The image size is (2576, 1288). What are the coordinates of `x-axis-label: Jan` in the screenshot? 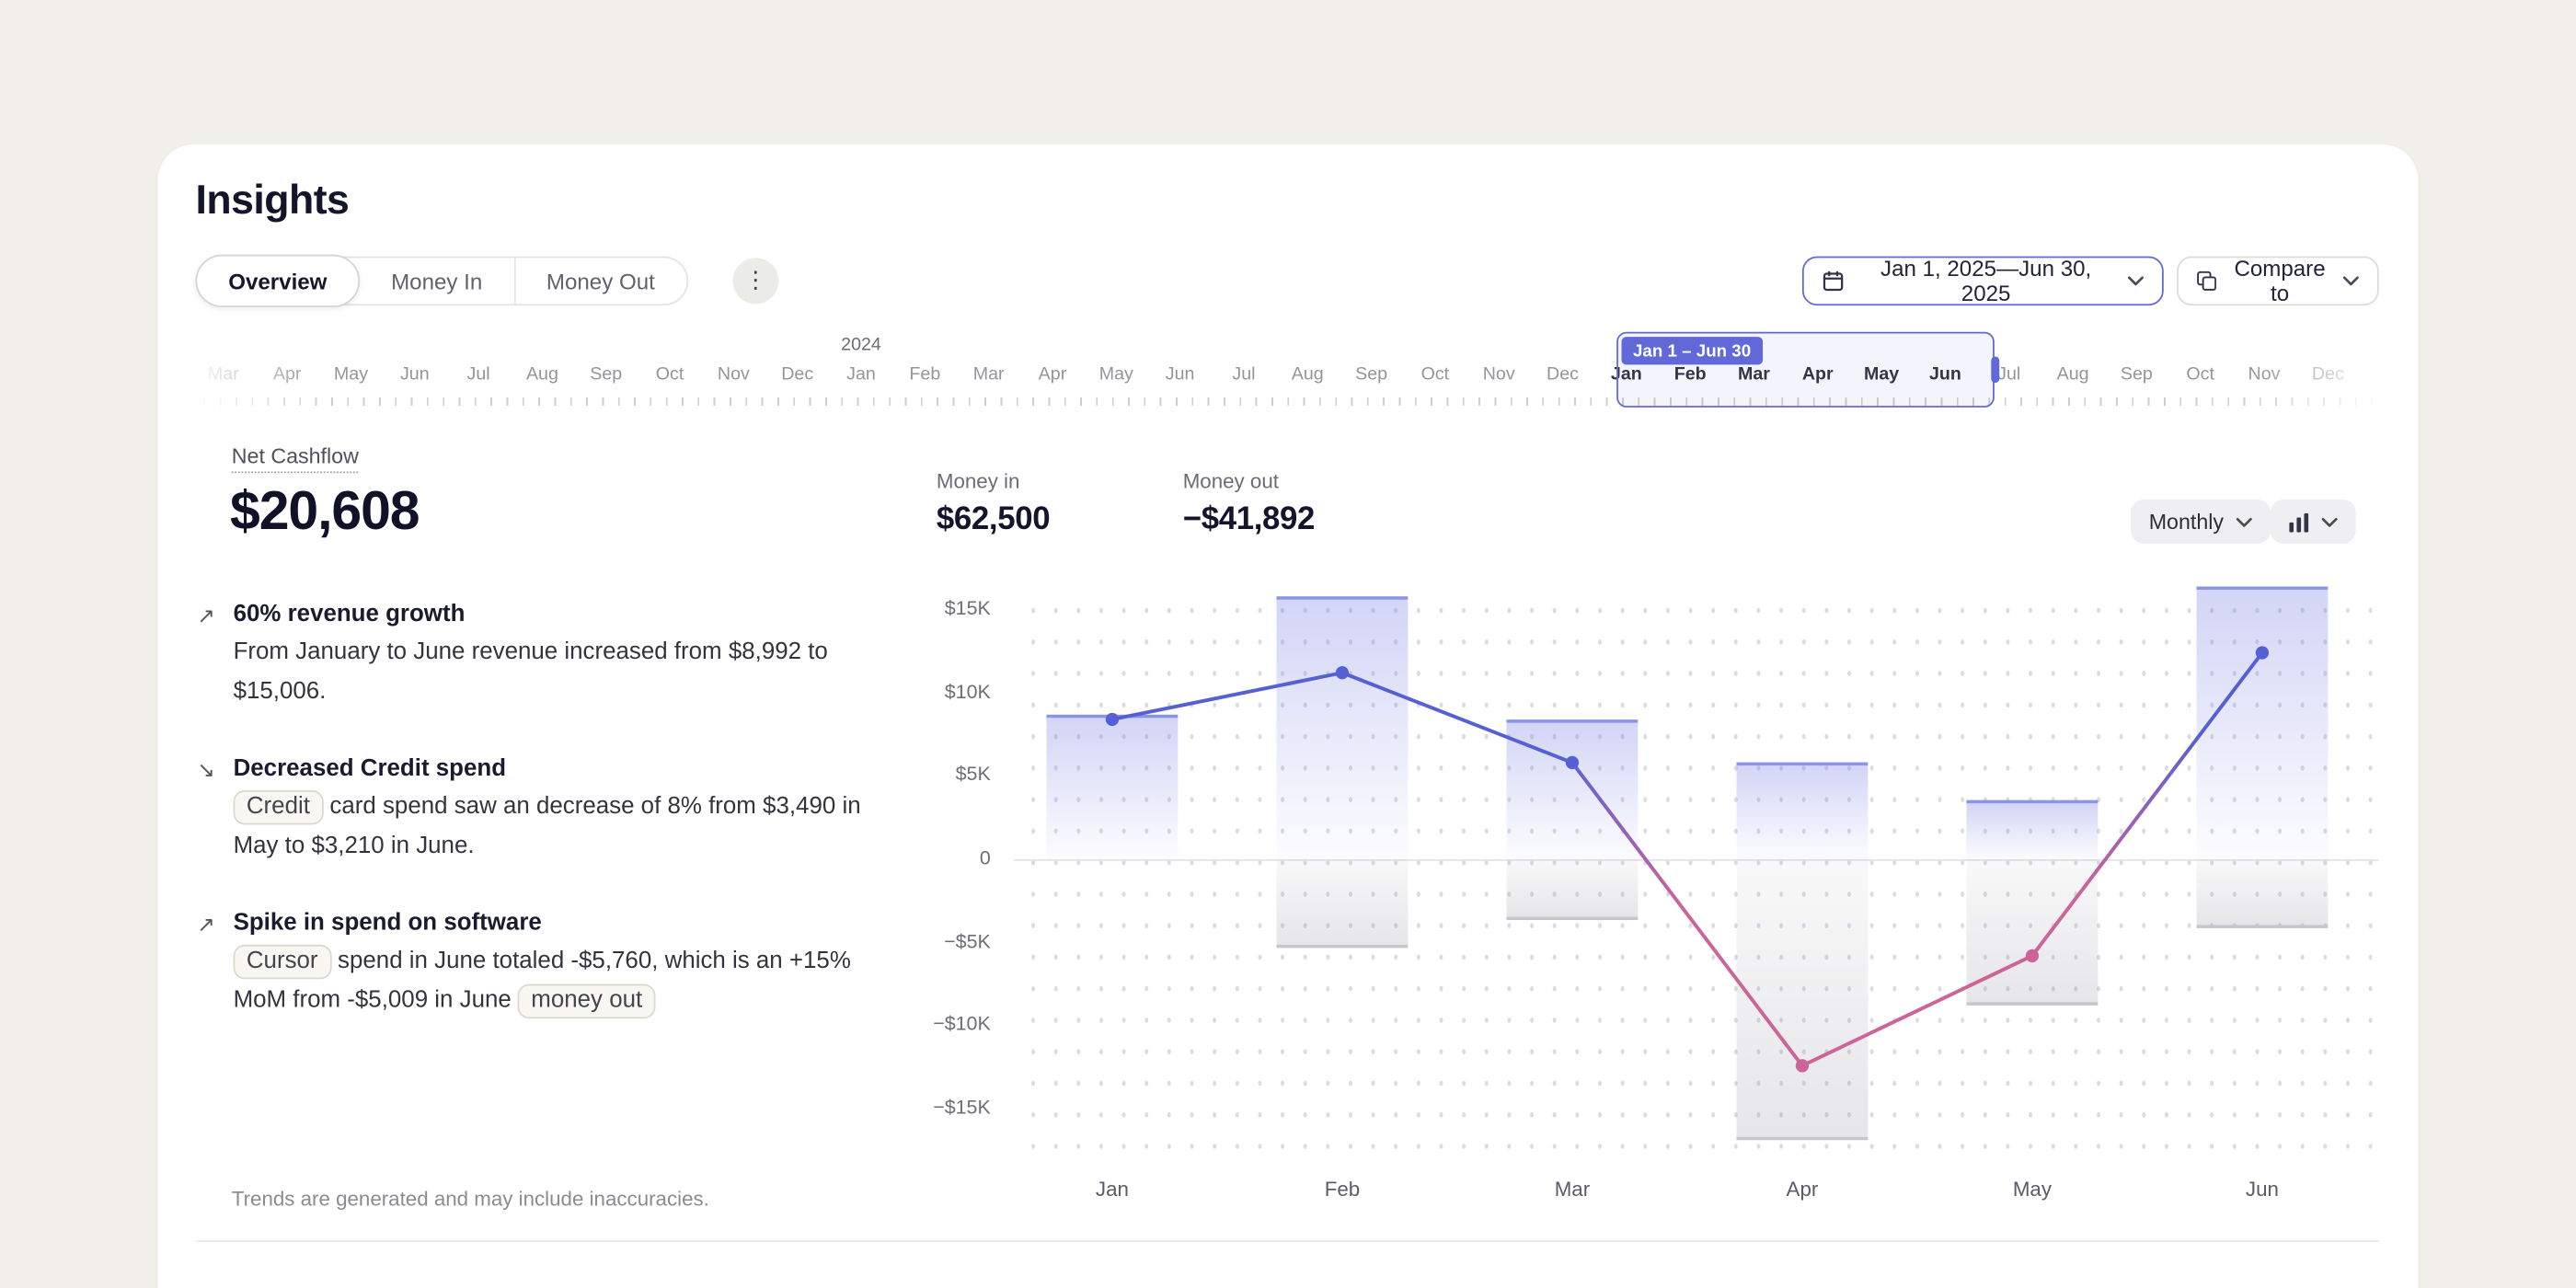 It's located at (1112, 1190).